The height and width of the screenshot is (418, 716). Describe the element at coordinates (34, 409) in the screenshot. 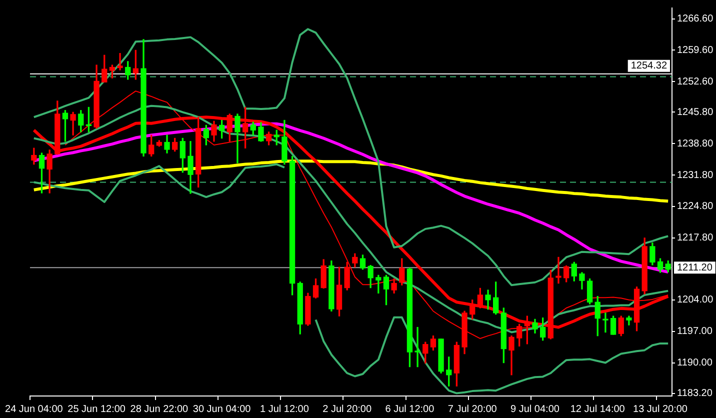

I see `x-tick-label: 24 Jun 04:00` at that location.